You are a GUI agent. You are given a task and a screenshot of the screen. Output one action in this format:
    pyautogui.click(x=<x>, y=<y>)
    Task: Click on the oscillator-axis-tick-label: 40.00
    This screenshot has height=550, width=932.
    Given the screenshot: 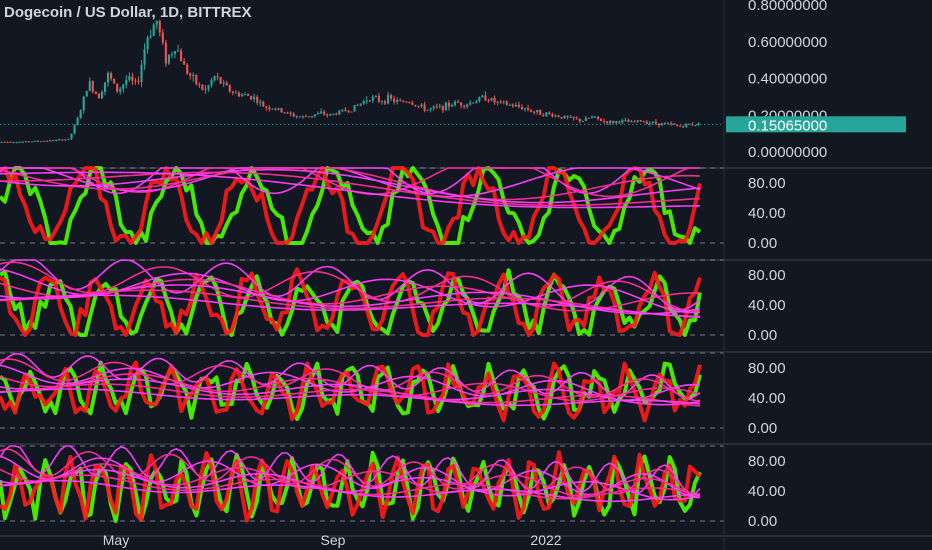 What is the action you would take?
    pyautogui.click(x=767, y=491)
    